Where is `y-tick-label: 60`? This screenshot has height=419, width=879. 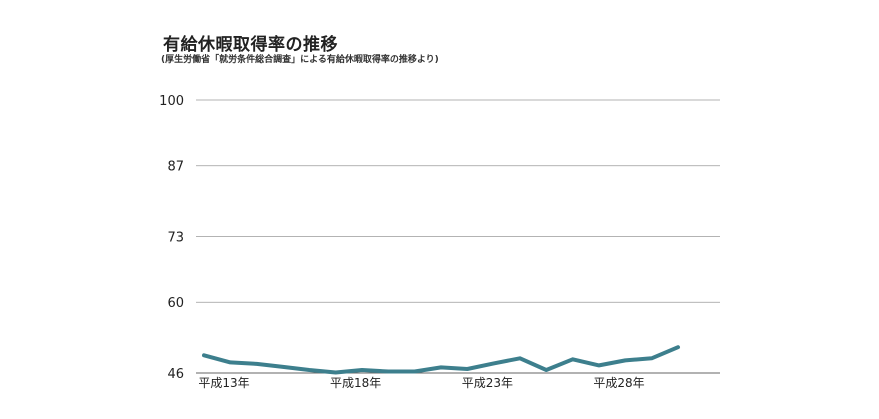 y-tick-label: 60 is located at coordinates (175, 303).